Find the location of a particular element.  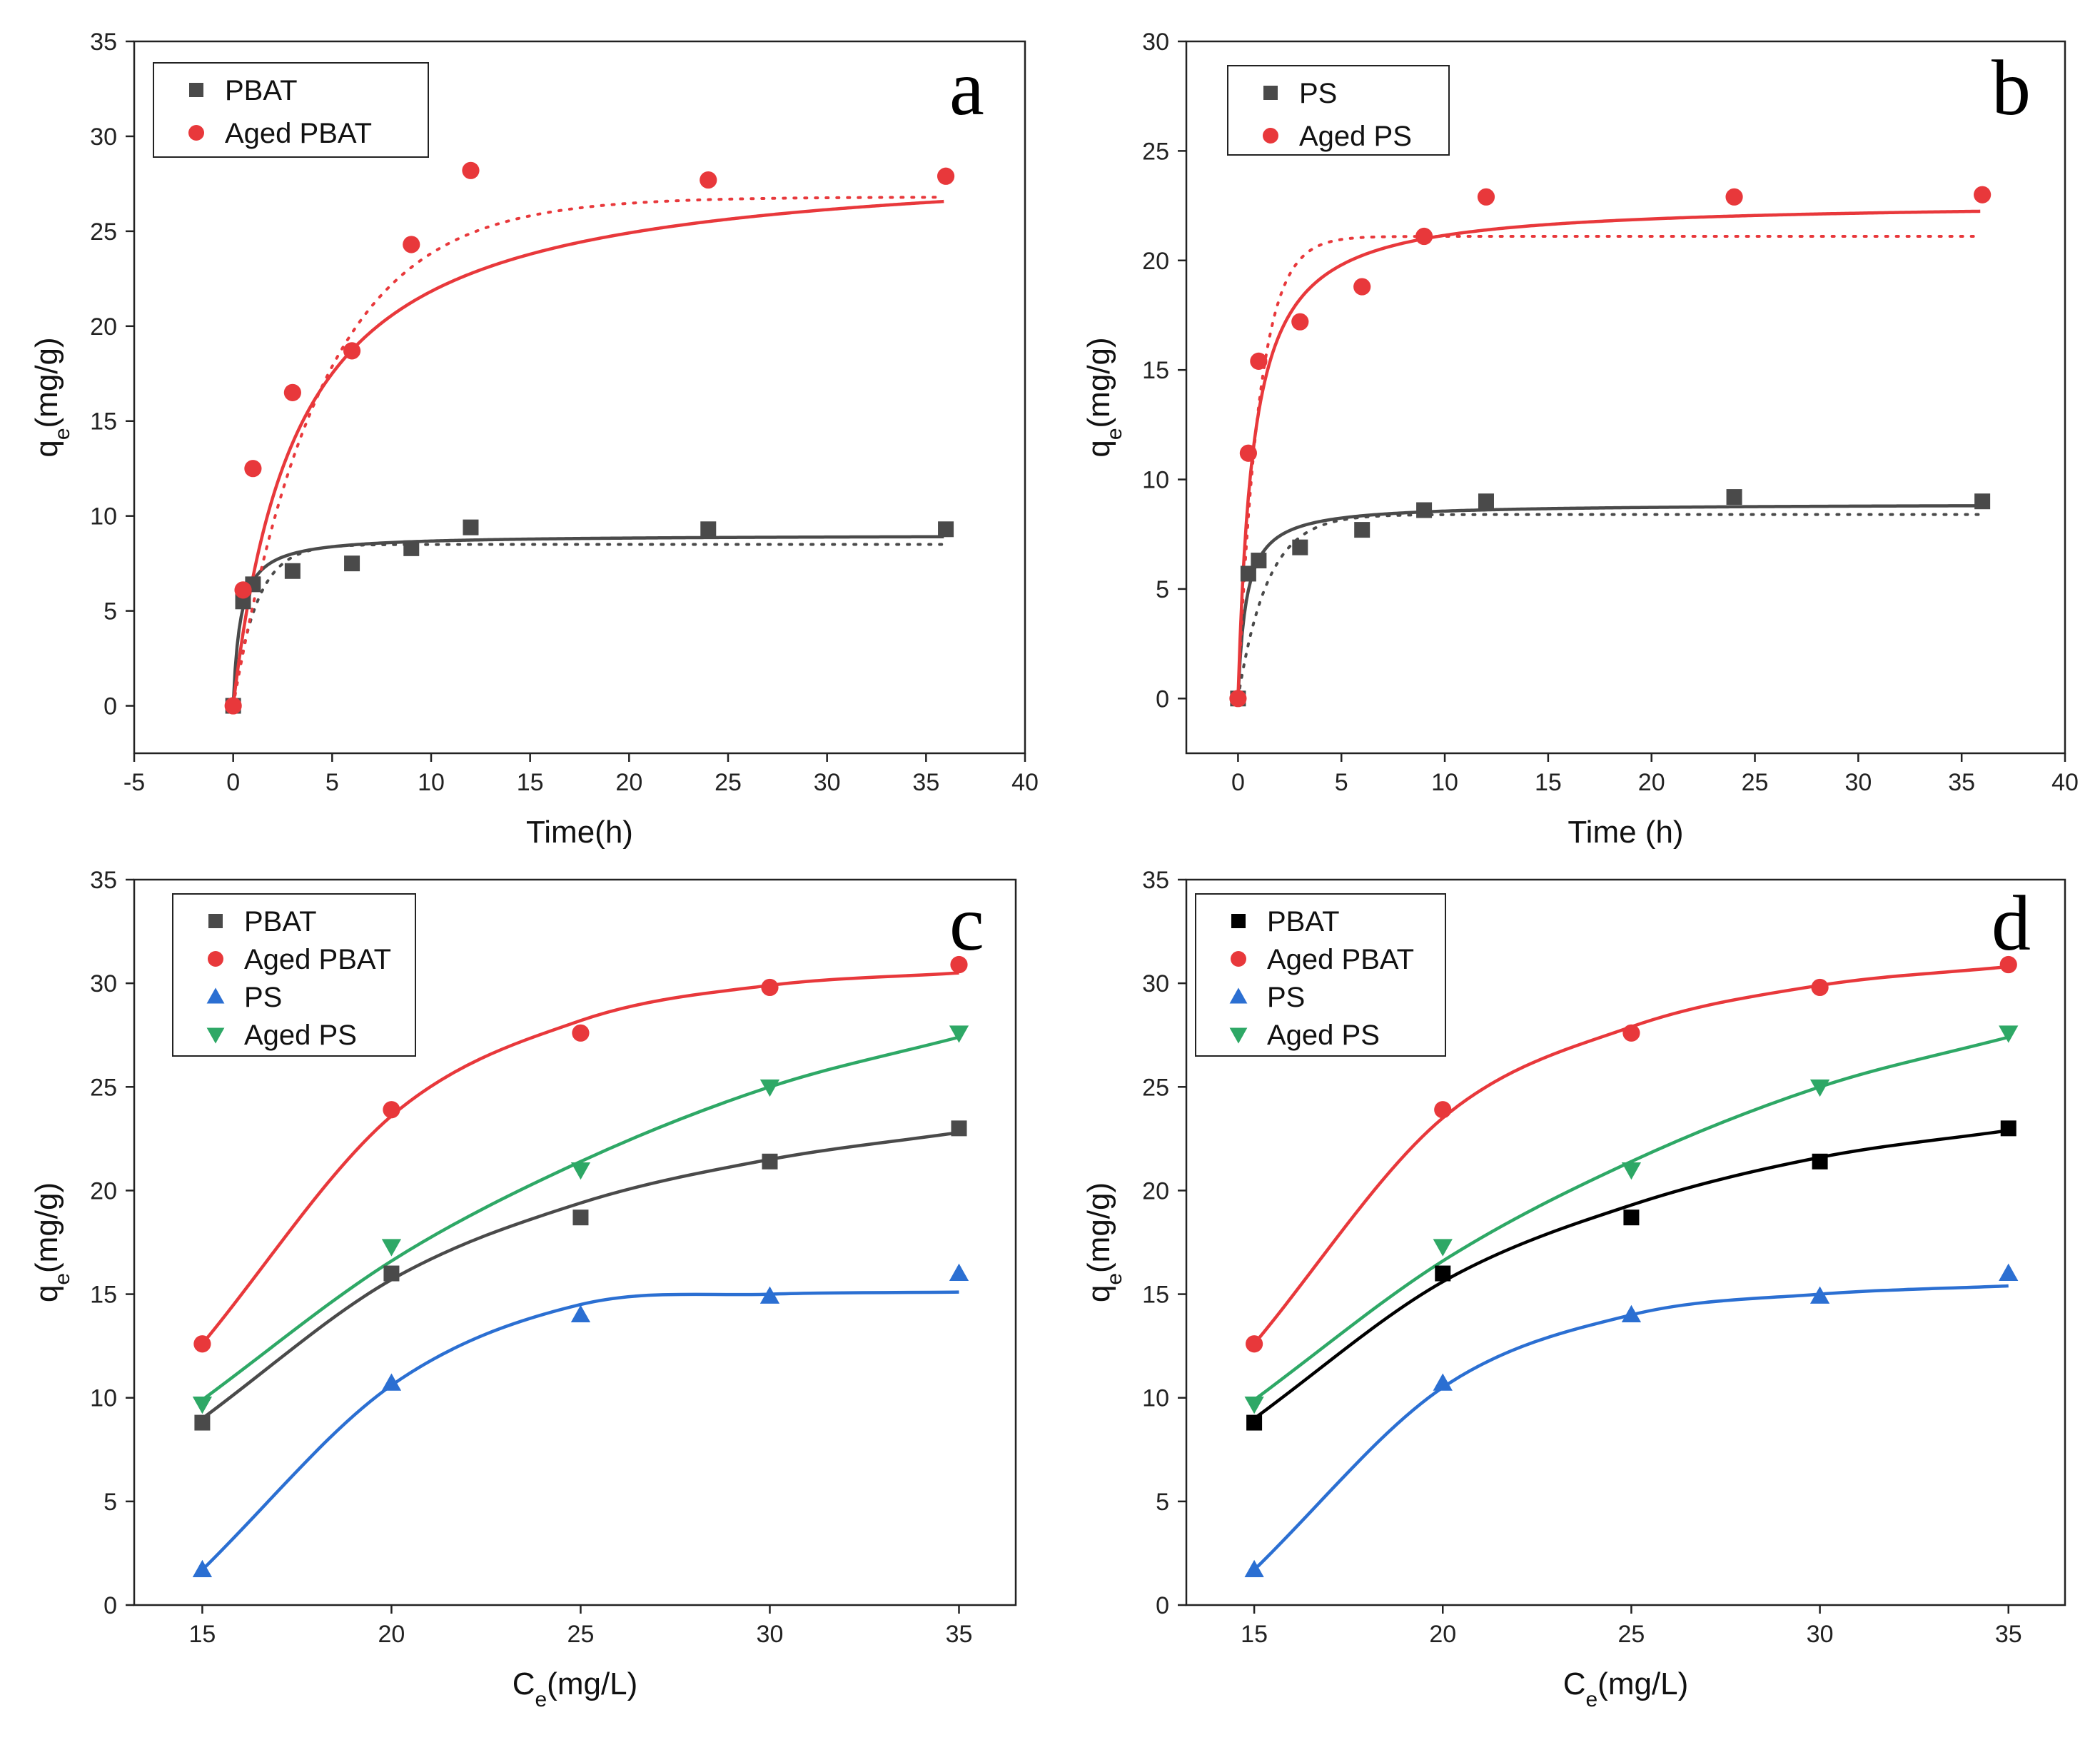

fit-line-ps is located at coordinates (1608, 601).